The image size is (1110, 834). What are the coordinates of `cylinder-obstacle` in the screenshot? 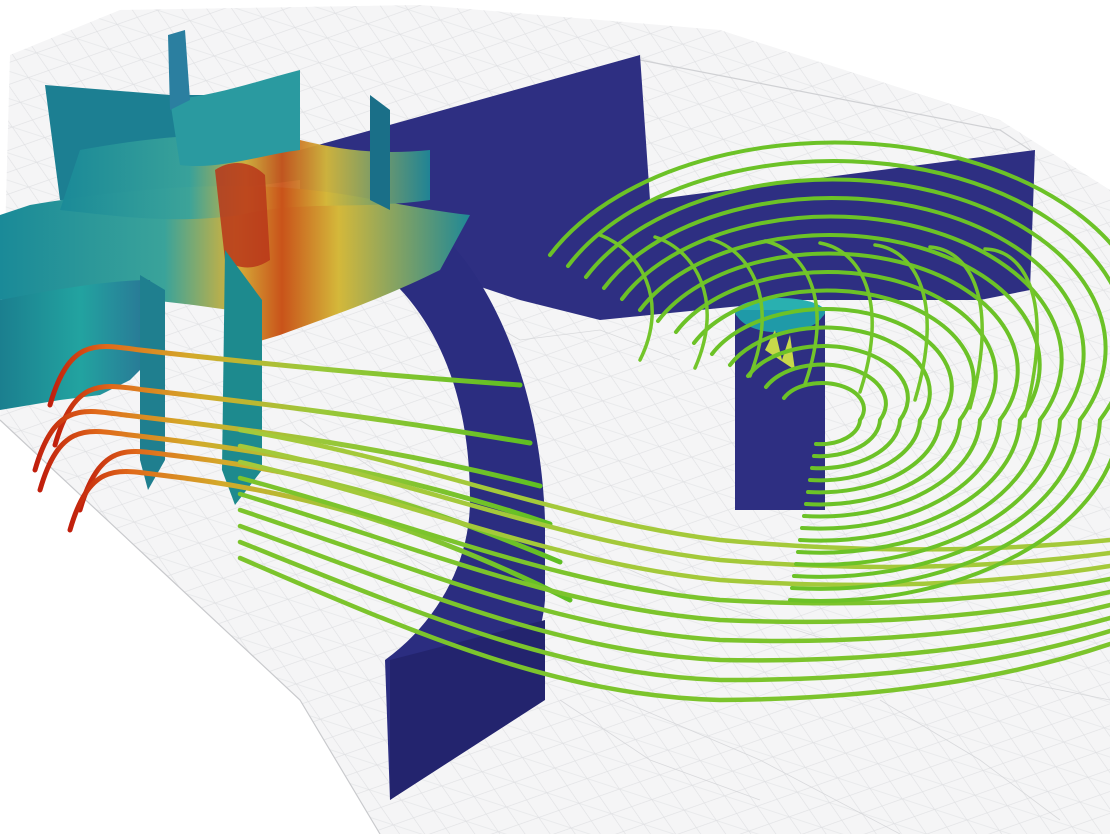 It's located at (780, 404).